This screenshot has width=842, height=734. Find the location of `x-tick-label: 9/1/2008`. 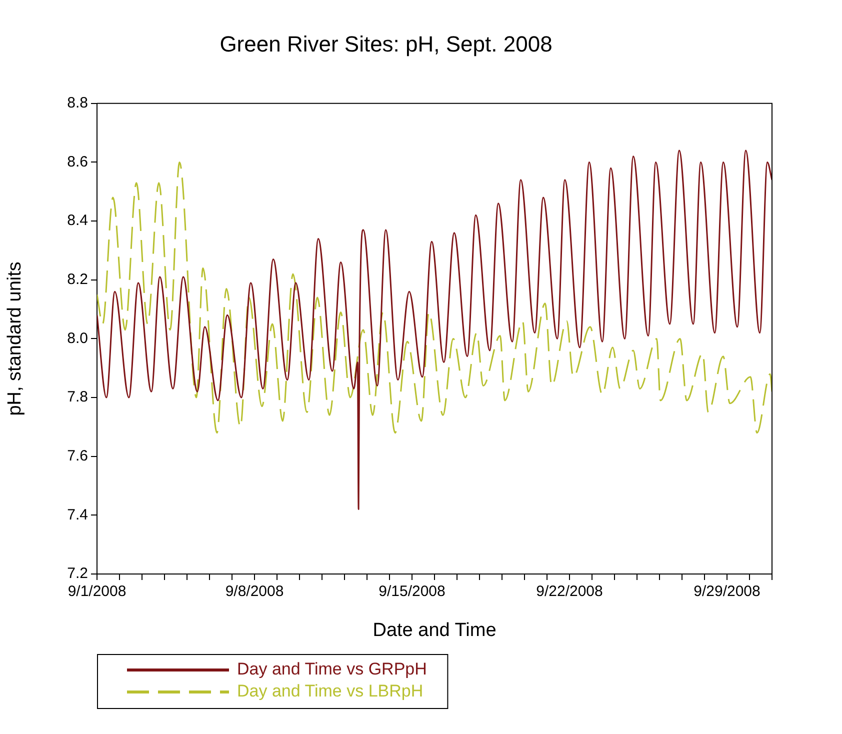

x-tick-label: 9/1/2008 is located at coordinates (97, 591).